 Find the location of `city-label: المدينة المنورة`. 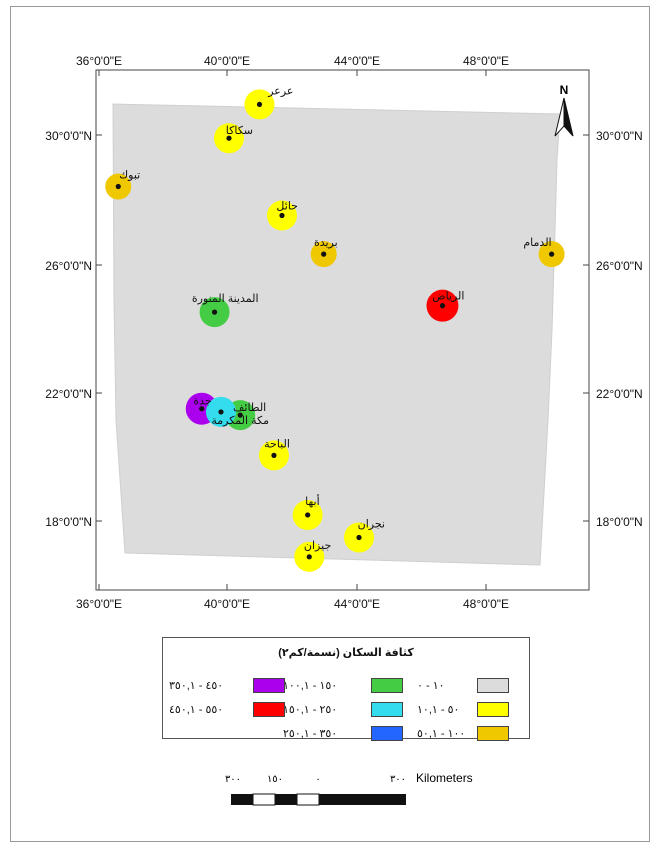

city-label: المدينة المنورة is located at coordinates (225, 299).